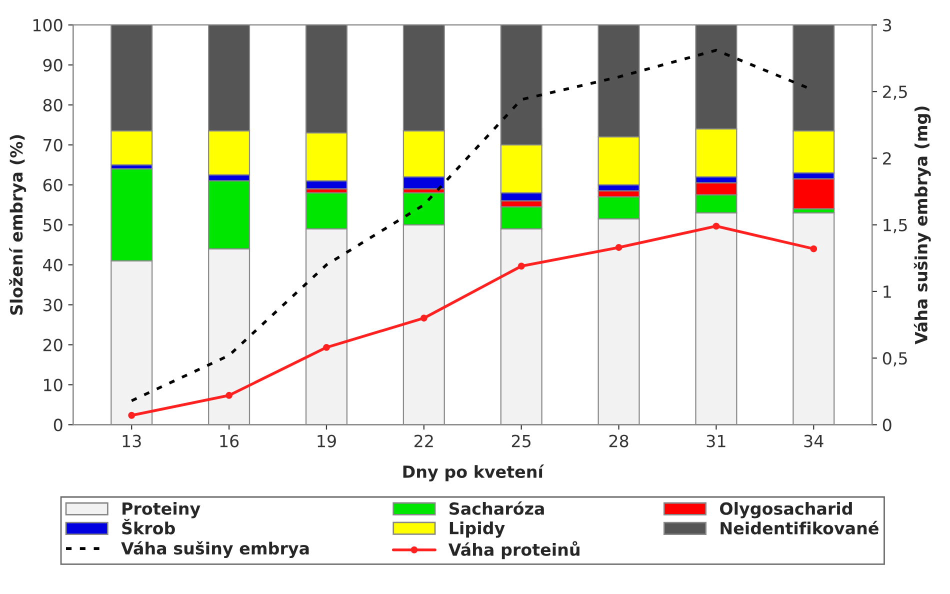 Image resolution: width=950 pixels, height=594 pixels. I want to click on y-tick-label: 40, so click(52, 265).